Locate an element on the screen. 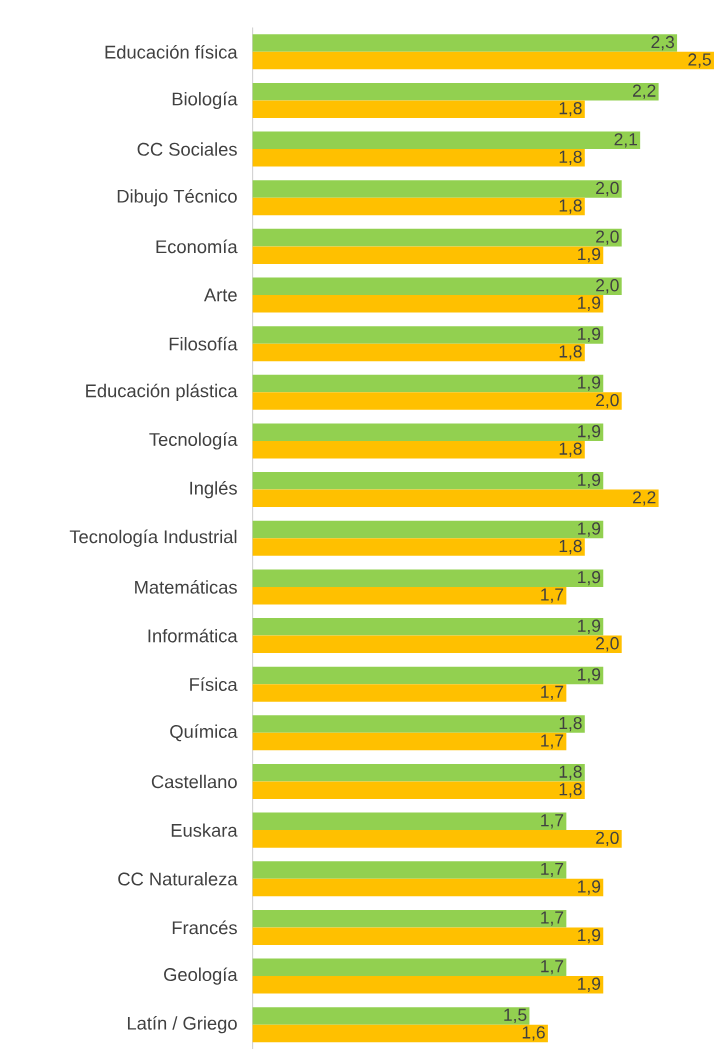 Image resolution: width=725 pixels, height=1060 pixels. y-tick-label: Física is located at coordinates (214, 684).